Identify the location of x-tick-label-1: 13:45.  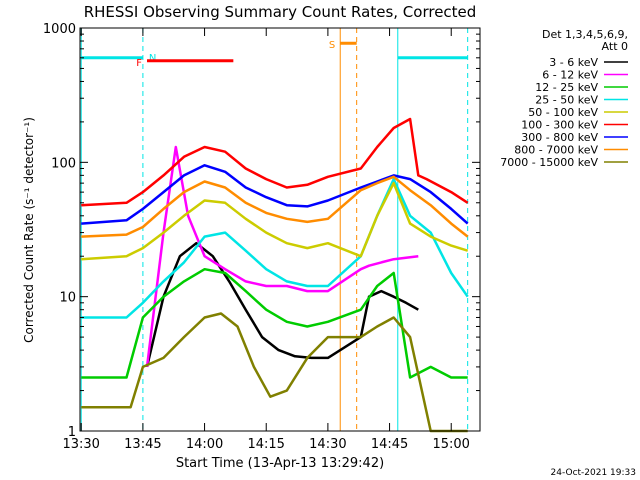
(142, 444).